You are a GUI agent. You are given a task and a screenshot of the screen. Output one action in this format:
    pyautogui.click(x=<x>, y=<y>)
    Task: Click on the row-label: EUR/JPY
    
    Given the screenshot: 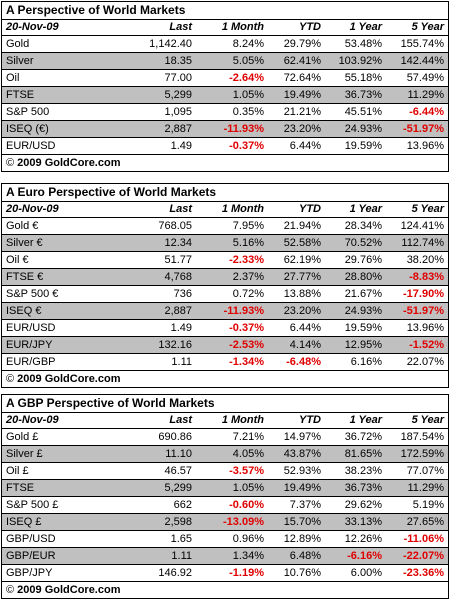 What is the action you would take?
    pyautogui.click(x=29, y=345)
    